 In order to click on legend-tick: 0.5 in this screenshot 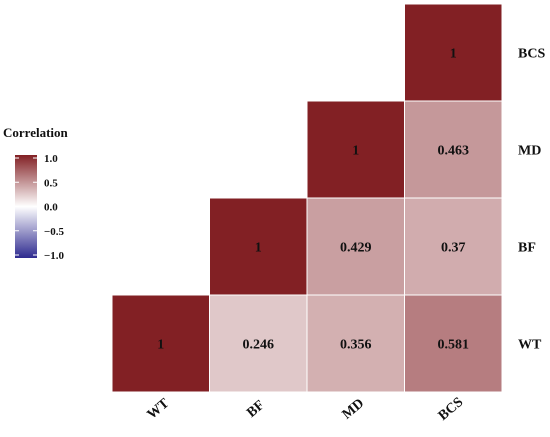, I will do `click(36, 183)`.